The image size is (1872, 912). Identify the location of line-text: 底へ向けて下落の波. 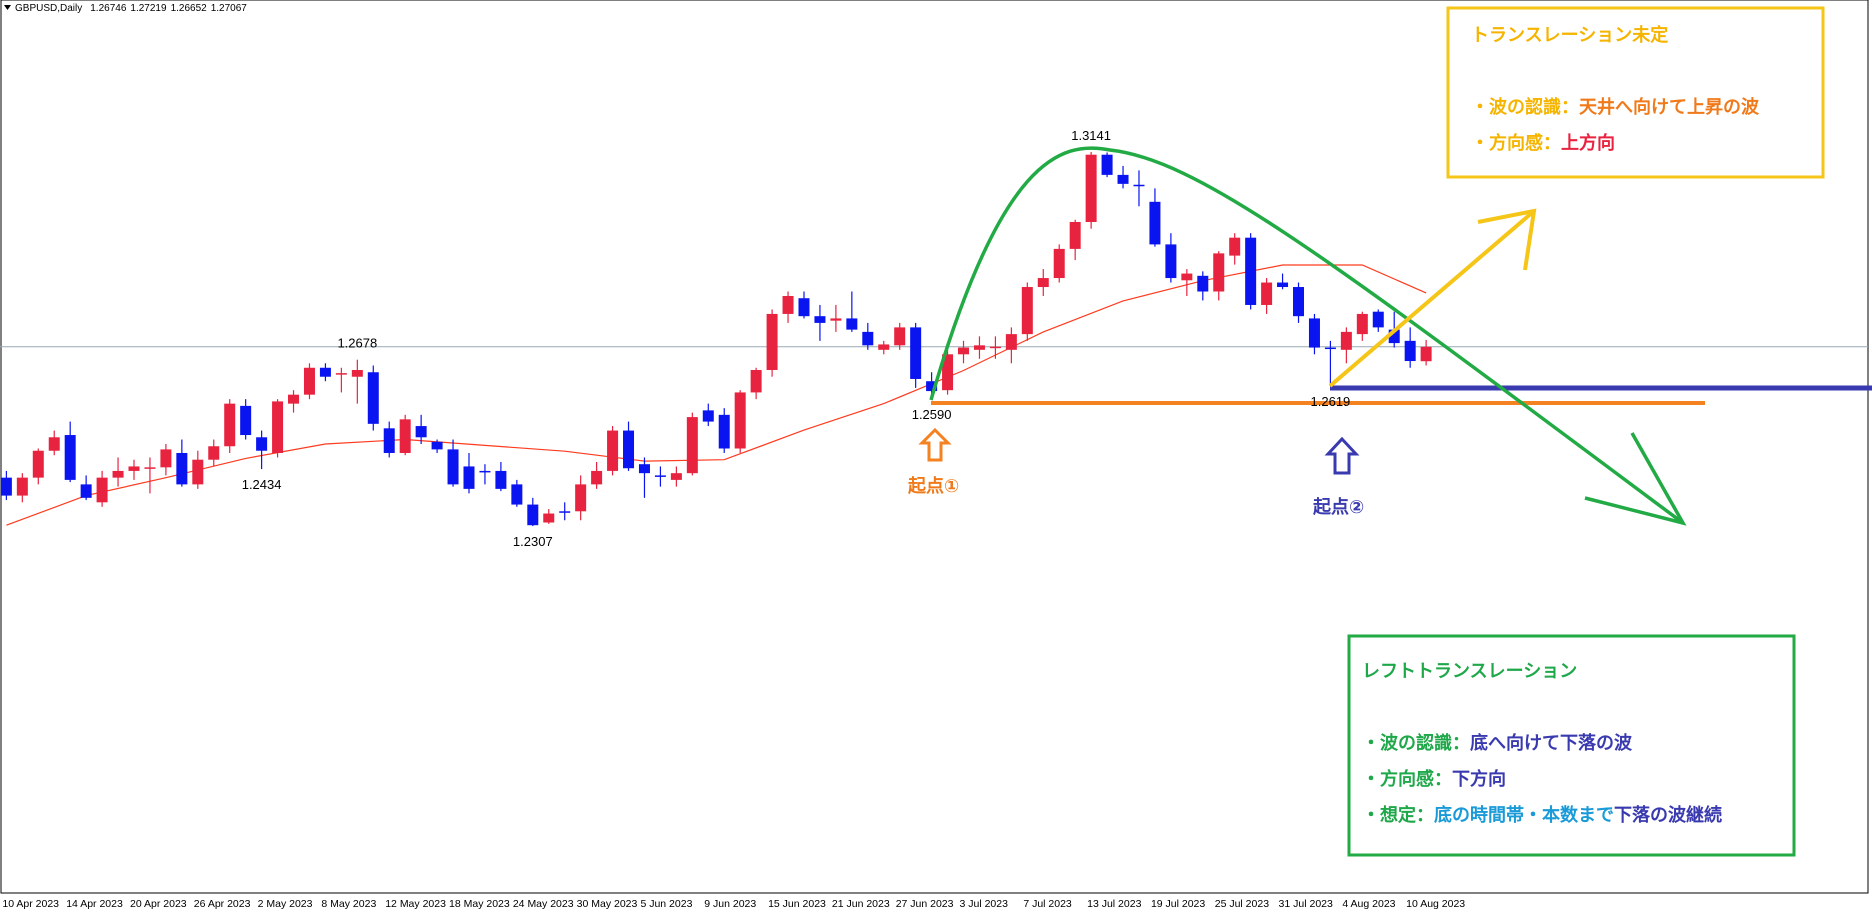
(1551, 743).